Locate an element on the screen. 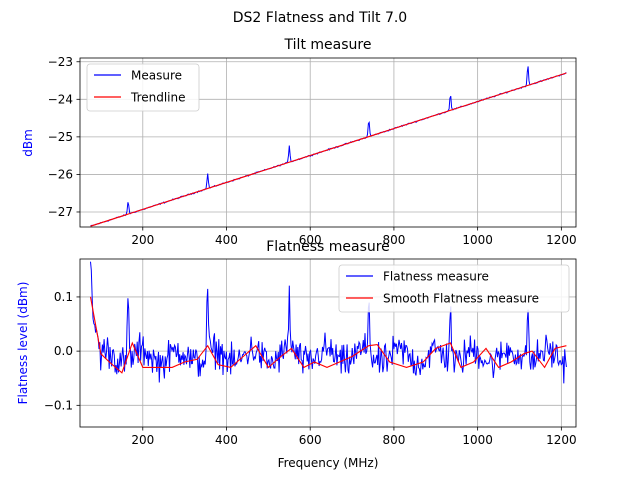 The image size is (640, 480). legend-label: Smooth Flatness measure is located at coordinates (461, 299).